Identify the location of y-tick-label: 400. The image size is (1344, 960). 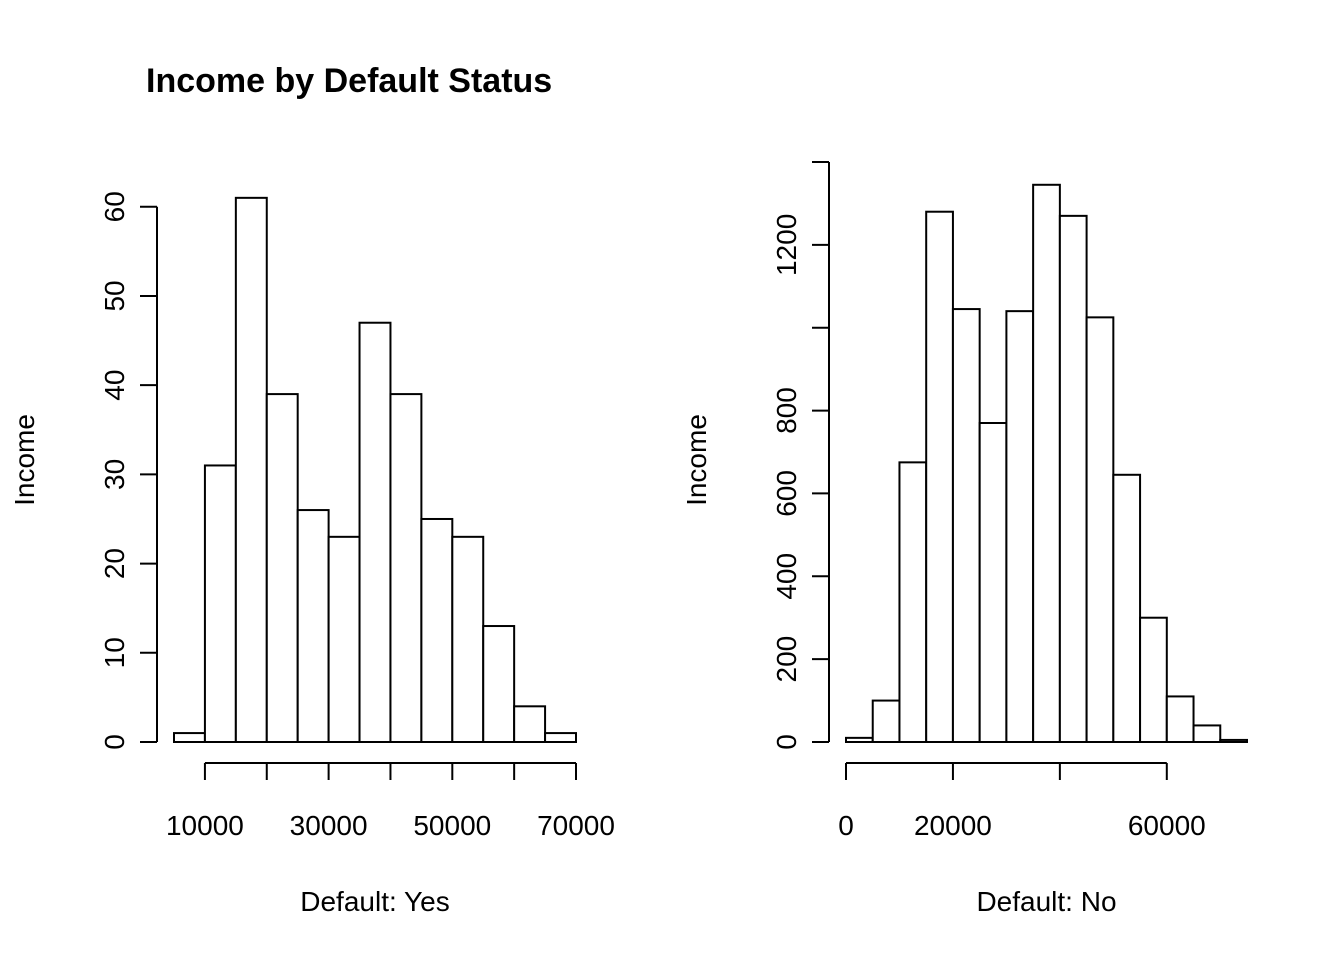
(786, 576).